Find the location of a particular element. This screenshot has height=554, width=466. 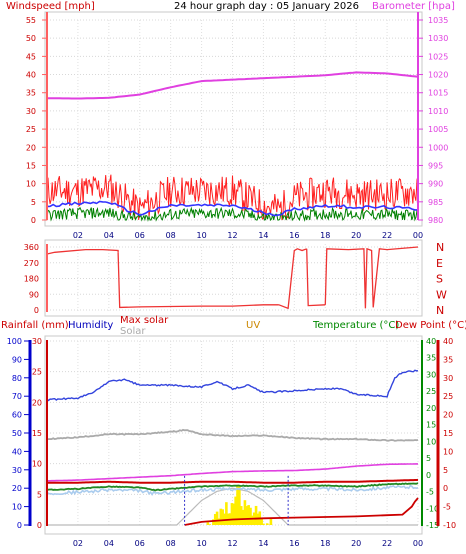

barometer-title: Barometer [hpa] is located at coordinates (413, 6).